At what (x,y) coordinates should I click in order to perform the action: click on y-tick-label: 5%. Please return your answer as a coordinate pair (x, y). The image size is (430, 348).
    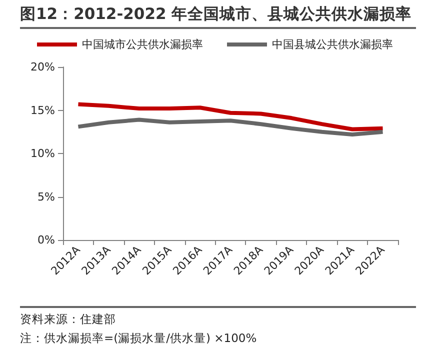
    Looking at the image, I should click on (46, 197).